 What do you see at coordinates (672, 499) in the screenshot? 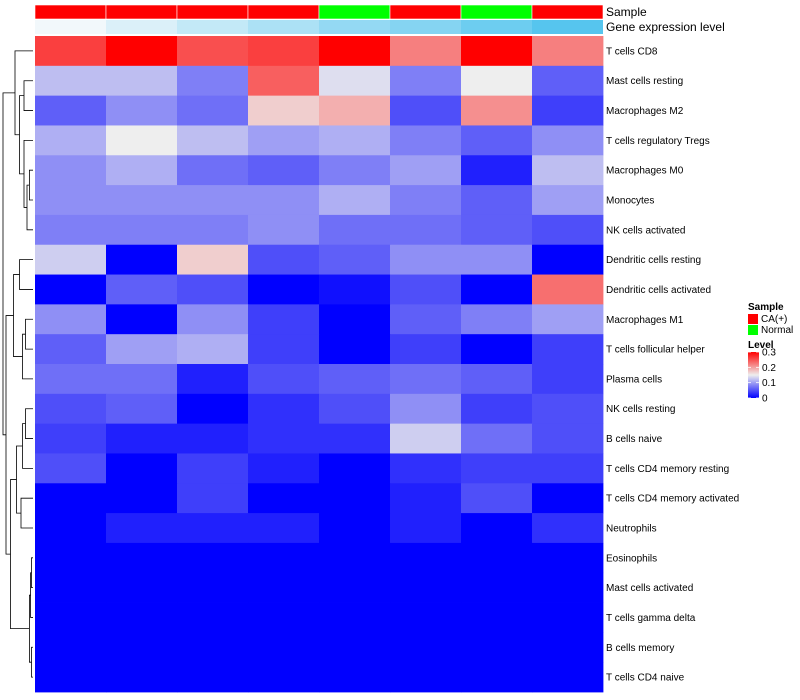
I see `row-label: T cells CD4 memory activated` at bounding box center [672, 499].